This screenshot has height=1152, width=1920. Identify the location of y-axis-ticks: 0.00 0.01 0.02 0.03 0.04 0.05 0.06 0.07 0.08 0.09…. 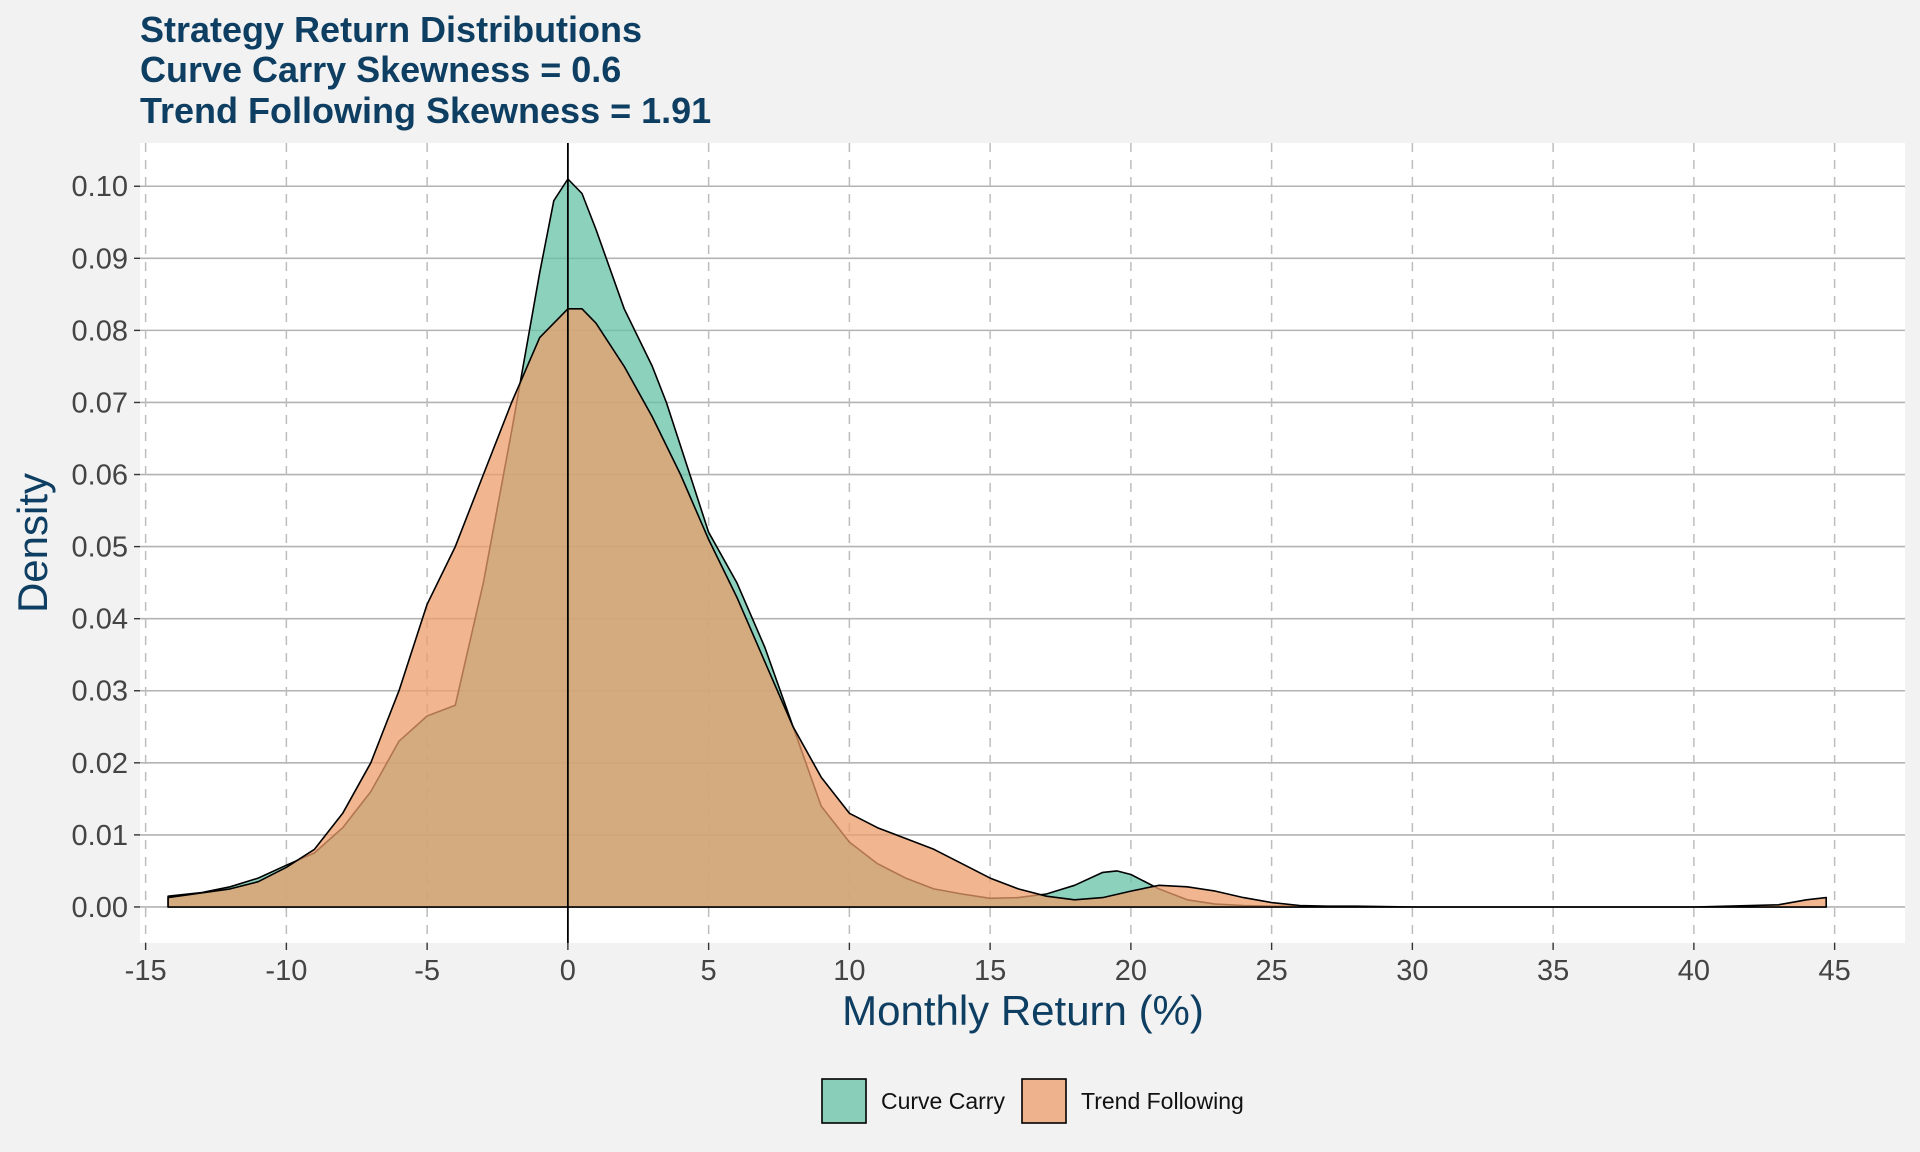
(106, 547).